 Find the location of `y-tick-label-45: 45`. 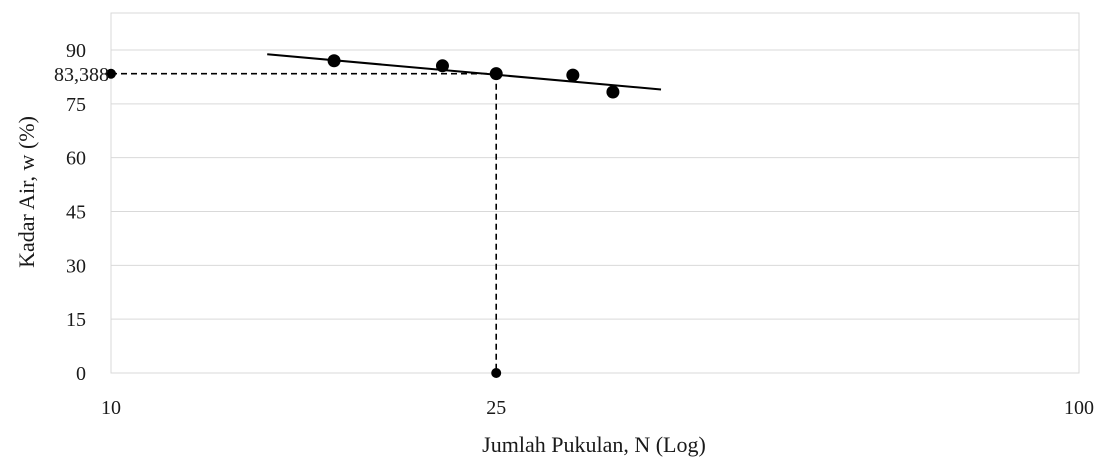

y-tick-label-45: 45 is located at coordinates (76, 213).